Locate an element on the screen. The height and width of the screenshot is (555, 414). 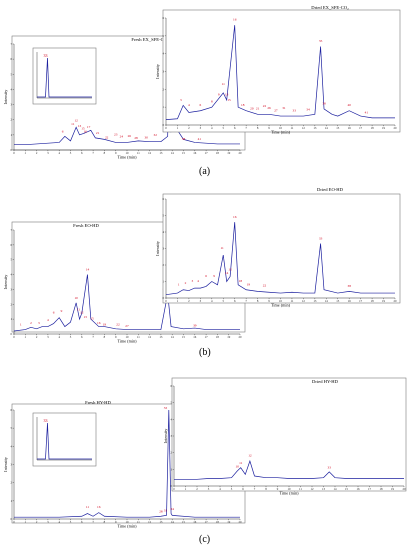
peak-label: 40 is located at coordinates (350, 105).